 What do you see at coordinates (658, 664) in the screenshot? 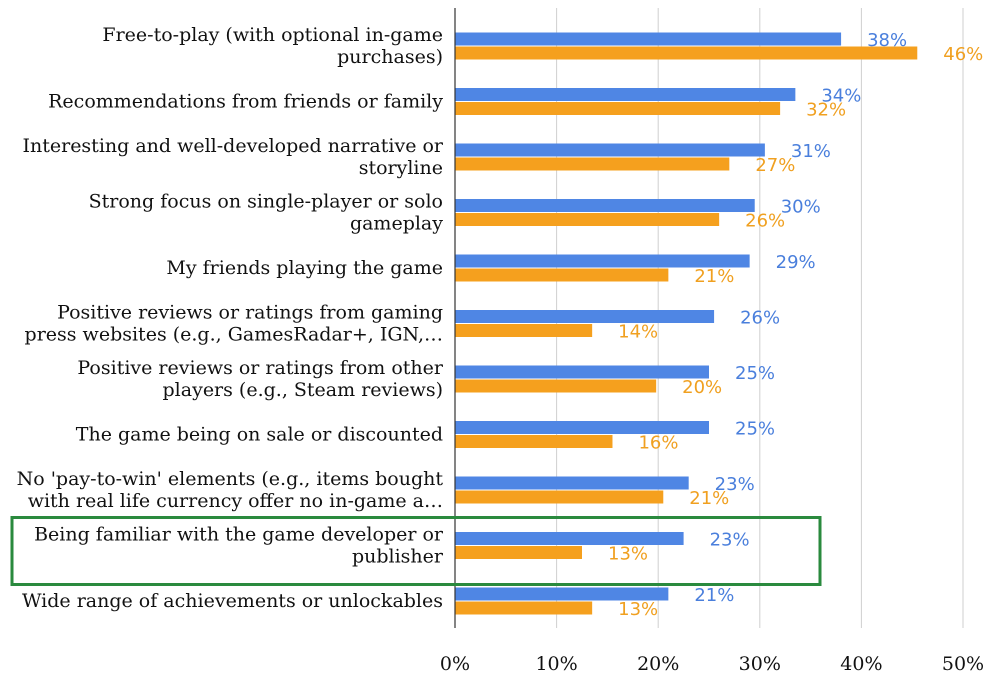
I see `x-tick-label-2: 20%` at bounding box center [658, 664].